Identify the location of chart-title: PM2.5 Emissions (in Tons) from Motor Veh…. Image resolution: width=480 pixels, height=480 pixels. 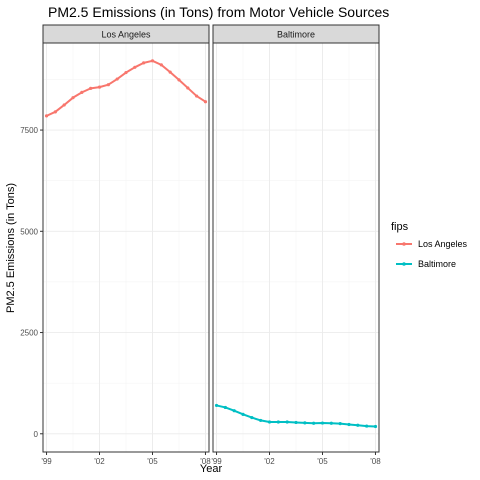
(218, 12).